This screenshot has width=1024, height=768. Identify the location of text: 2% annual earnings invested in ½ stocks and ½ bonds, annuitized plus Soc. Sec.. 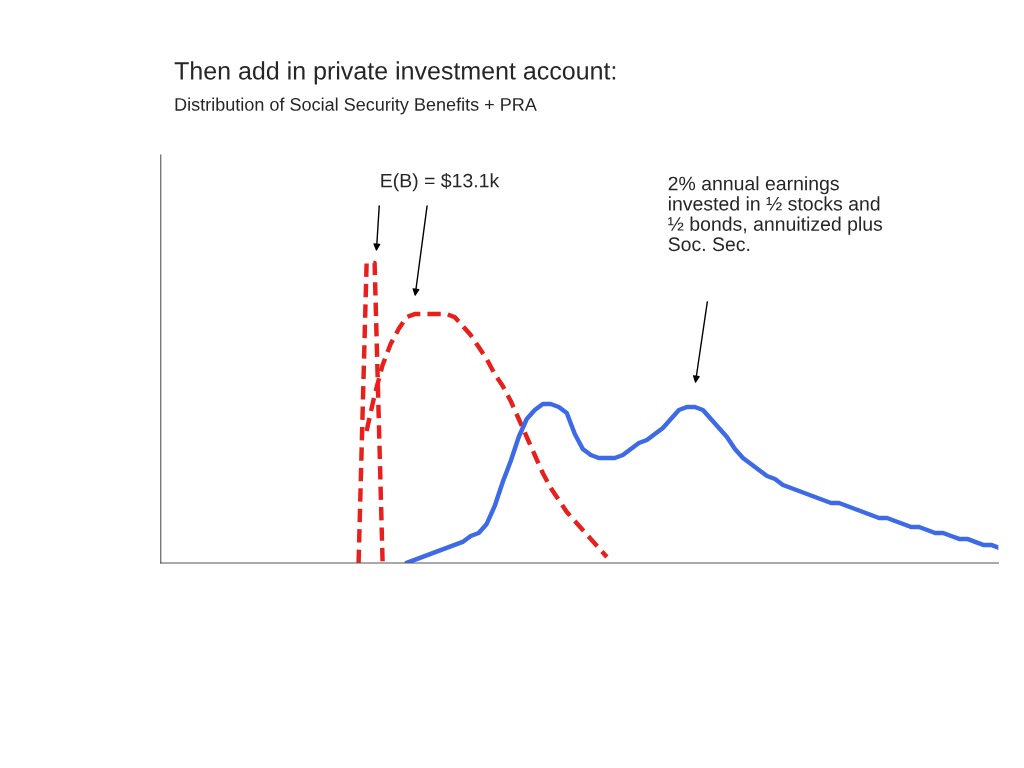
(775, 214).